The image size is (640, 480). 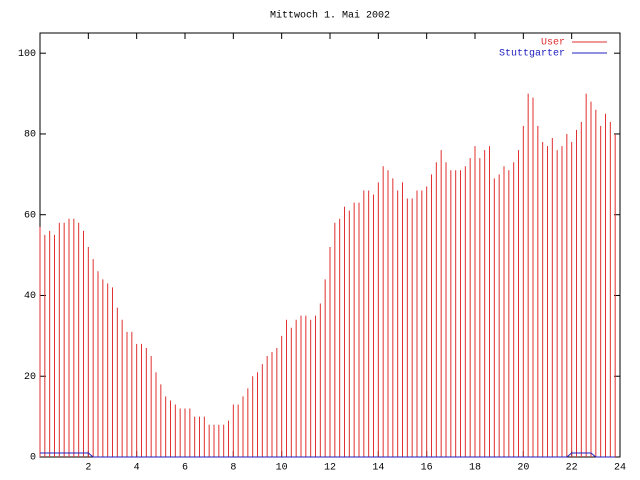 I want to click on x-tick-label: 20, so click(x=523, y=468).